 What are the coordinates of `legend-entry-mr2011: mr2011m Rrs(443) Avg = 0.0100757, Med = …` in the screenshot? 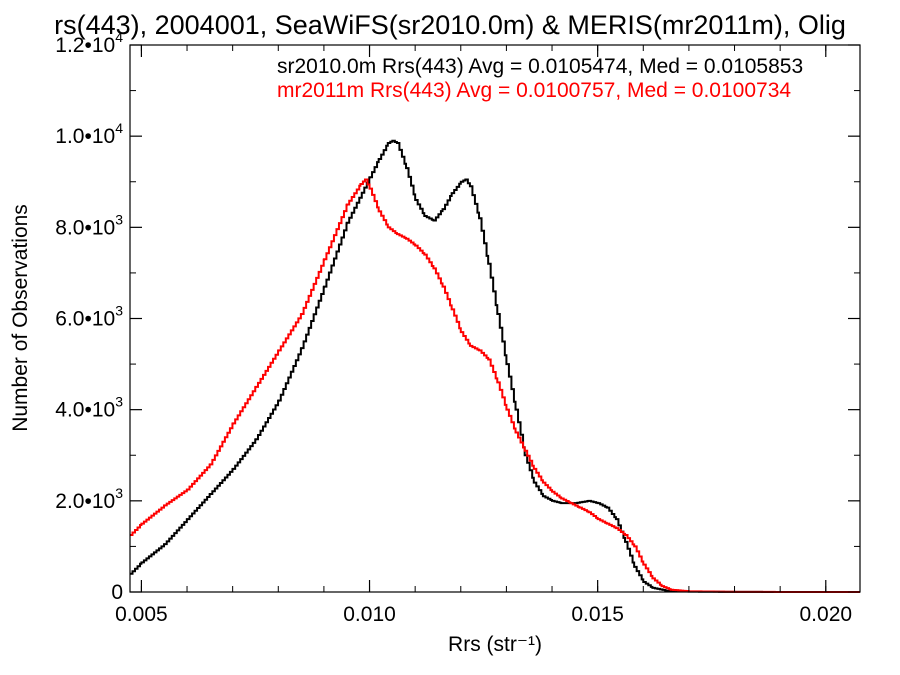 It's located at (534, 90).